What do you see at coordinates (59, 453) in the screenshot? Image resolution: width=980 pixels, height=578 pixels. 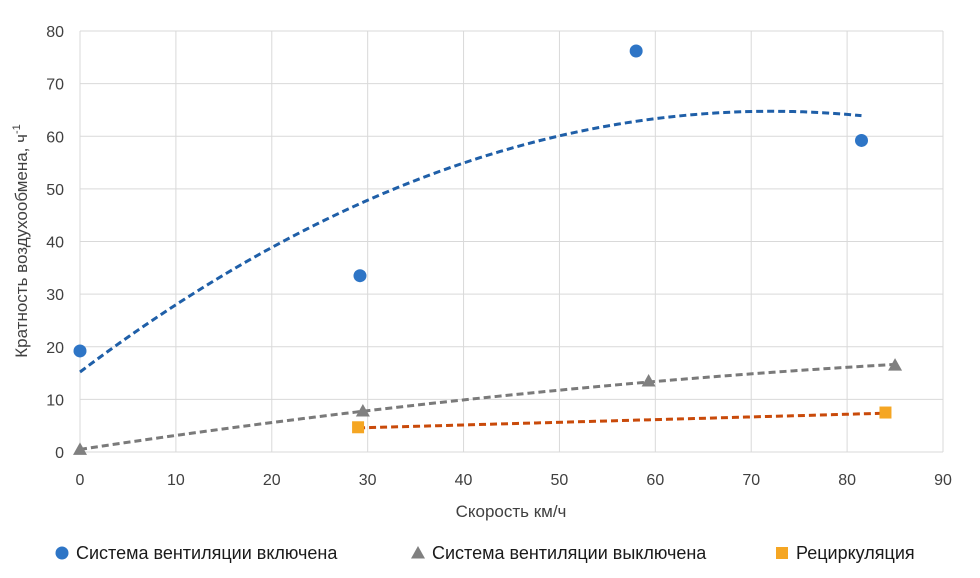 I see `y-tick-label: 0` at bounding box center [59, 453].